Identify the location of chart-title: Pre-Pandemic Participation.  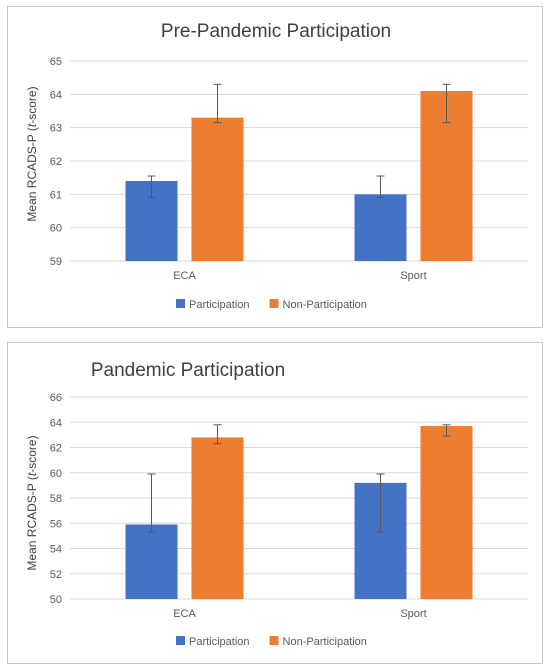
(276, 31).